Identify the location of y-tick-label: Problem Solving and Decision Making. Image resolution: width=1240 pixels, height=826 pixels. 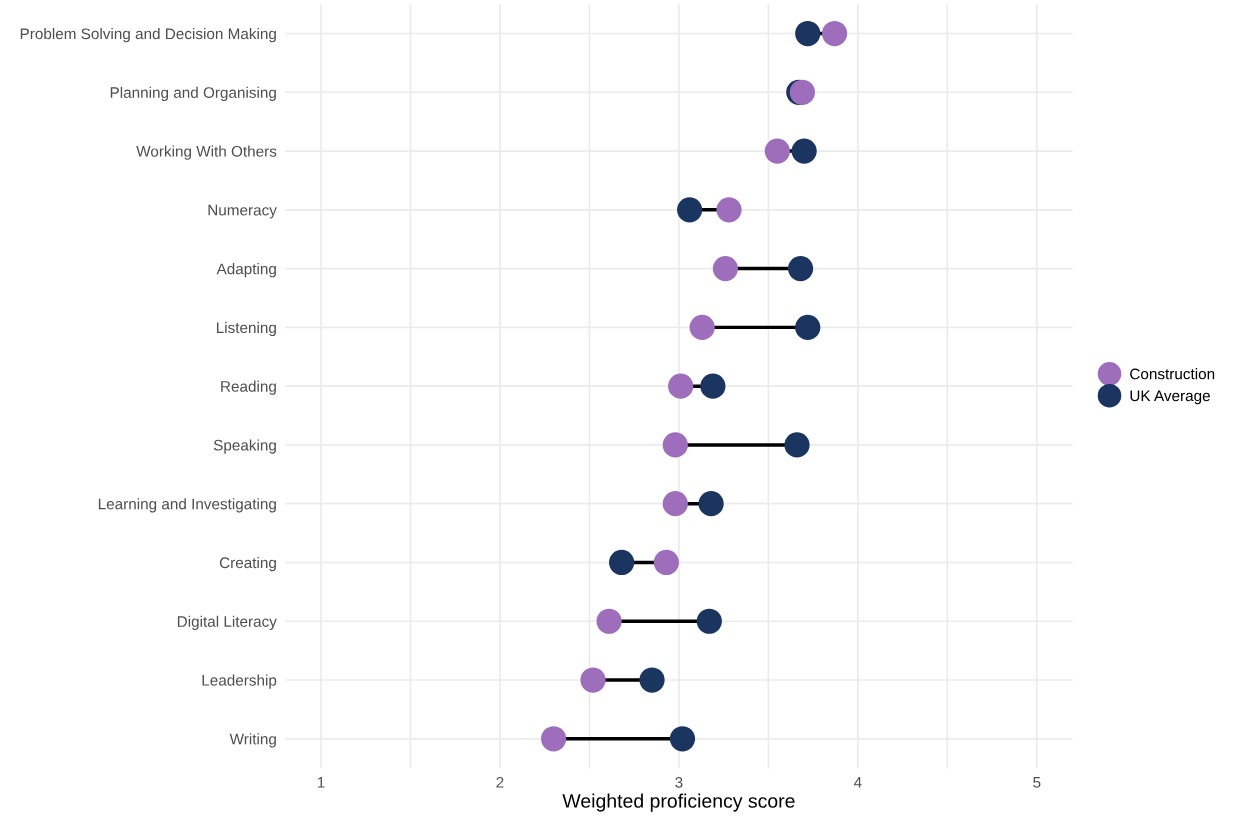
(148, 35).